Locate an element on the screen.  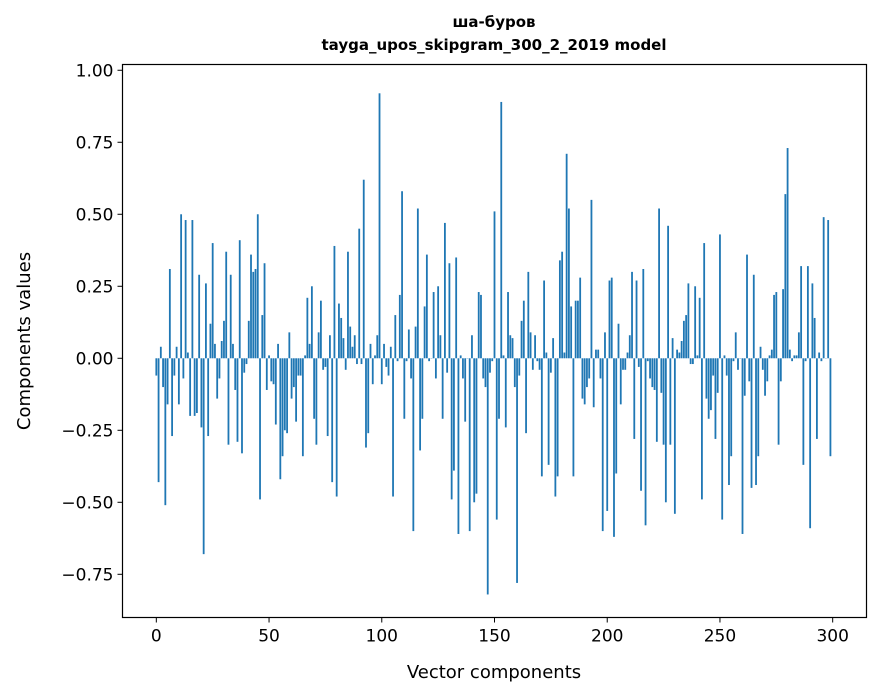
x-tick-label: 100 is located at coordinates (382, 637).